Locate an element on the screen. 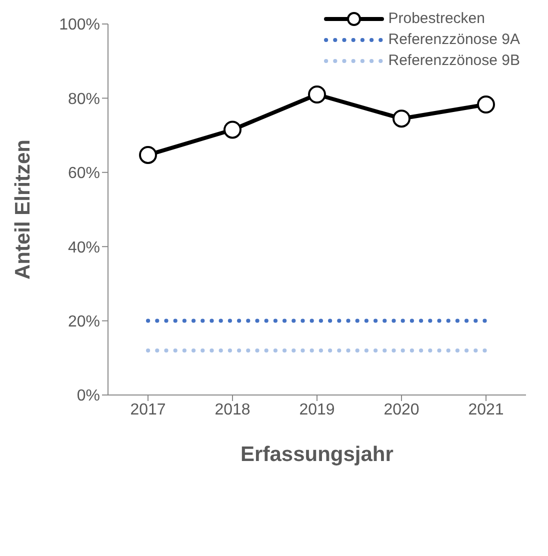 This screenshot has width=548, height=556. legend-label: Referenzzönose 9B is located at coordinates (454, 60).